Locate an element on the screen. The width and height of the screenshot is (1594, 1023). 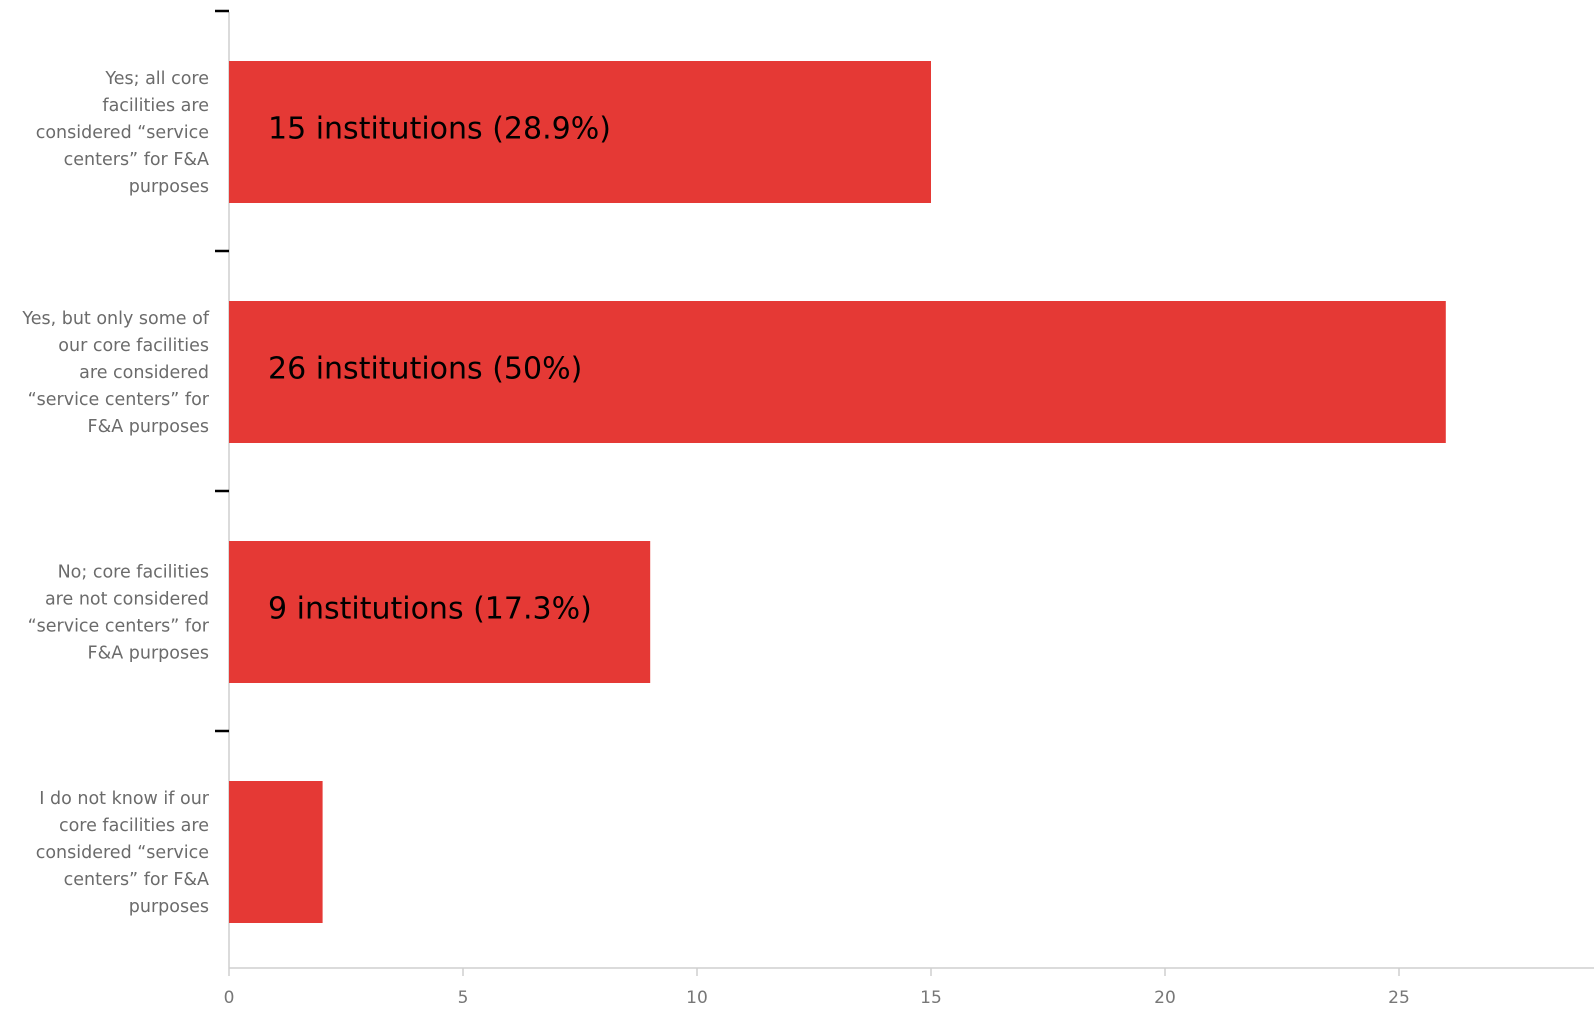
x-tick-label: 0 is located at coordinates (229, 998).